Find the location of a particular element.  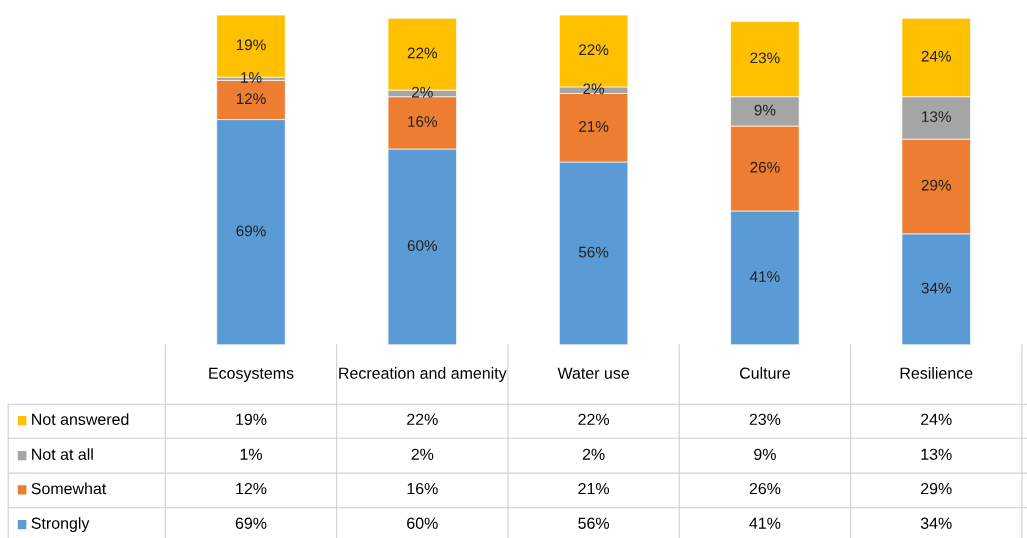

text: 19% is located at coordinates (251, 45).